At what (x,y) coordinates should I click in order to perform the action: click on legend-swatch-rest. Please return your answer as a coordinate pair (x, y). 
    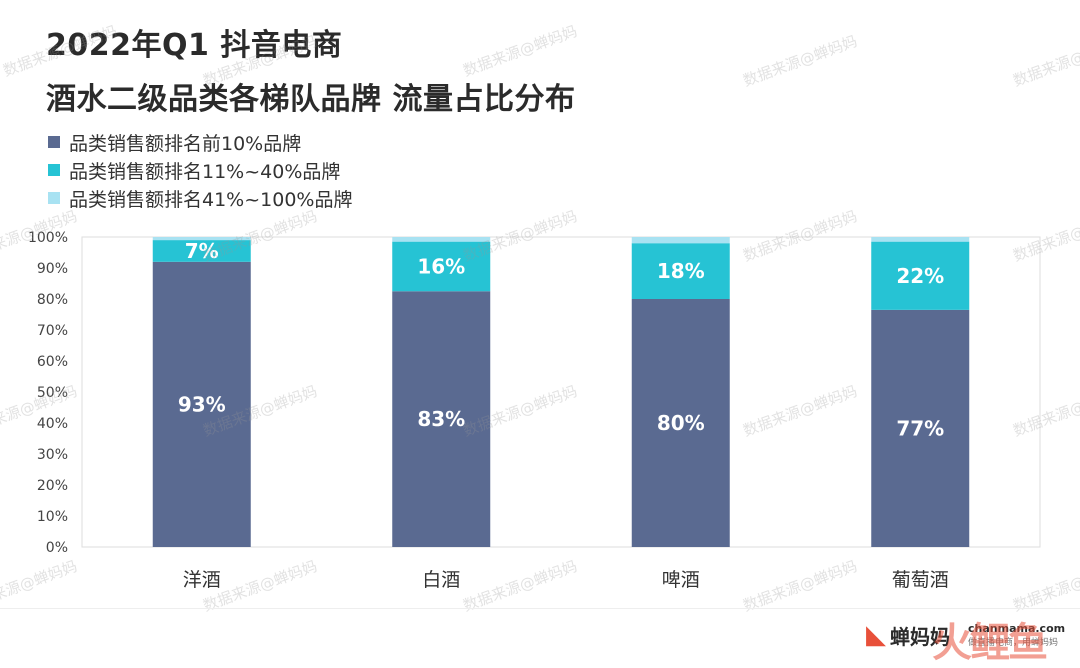
    Looking at the image, I should click on (54, 198).